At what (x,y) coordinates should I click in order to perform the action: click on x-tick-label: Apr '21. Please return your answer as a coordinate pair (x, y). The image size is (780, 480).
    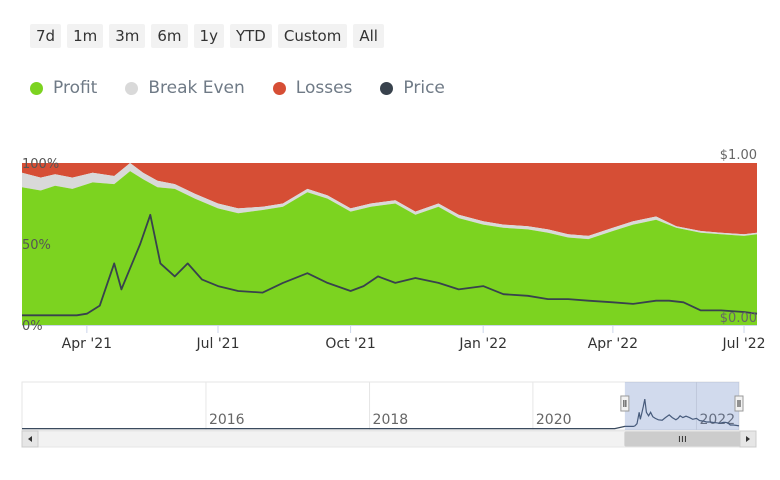
    Looking at the image, I should click on (87, 344).